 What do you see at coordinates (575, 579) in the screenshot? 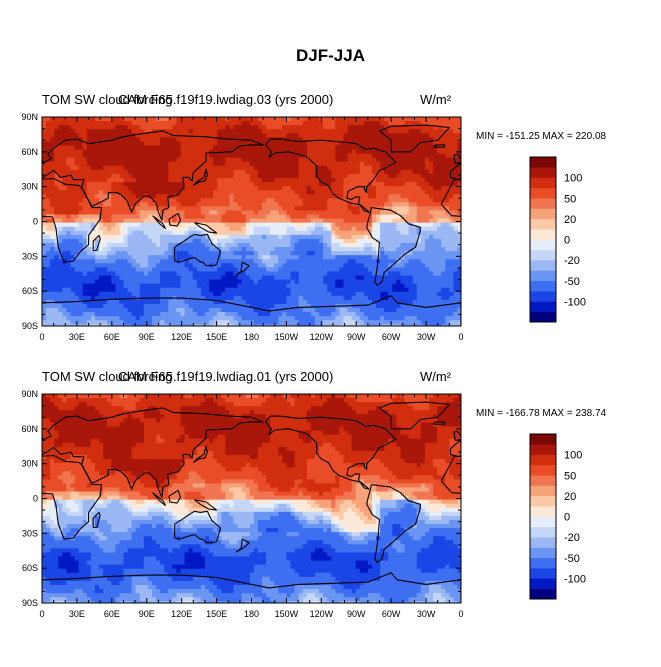
I see `colorbar-label: -100` at bounding box center [575, 579].